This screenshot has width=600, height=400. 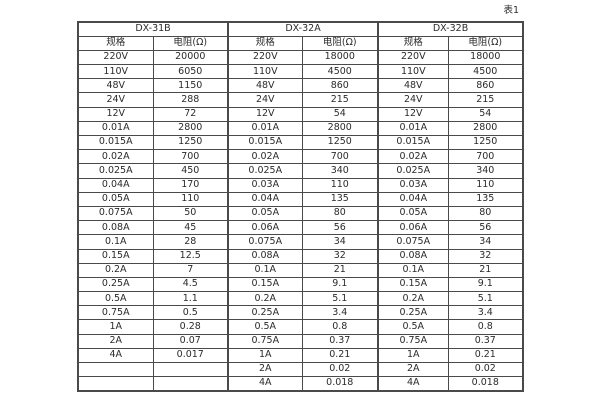 What do you see at coordinates (413, 128) in the screenshot?
I see `cell: 0.01A` at bounding box center [413, 128].